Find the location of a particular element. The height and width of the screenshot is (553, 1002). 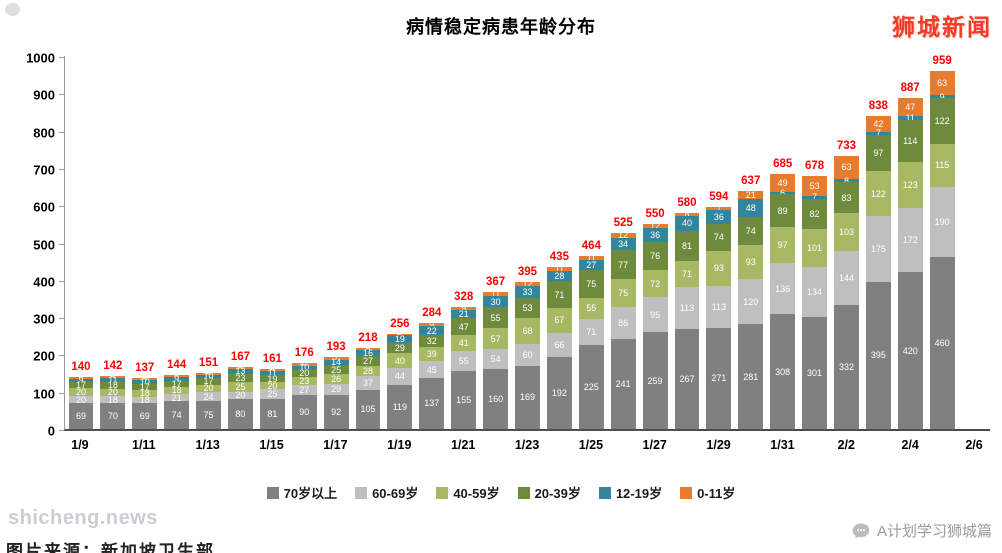

segment-value-label: 12 is located at coordinates (655, 226).